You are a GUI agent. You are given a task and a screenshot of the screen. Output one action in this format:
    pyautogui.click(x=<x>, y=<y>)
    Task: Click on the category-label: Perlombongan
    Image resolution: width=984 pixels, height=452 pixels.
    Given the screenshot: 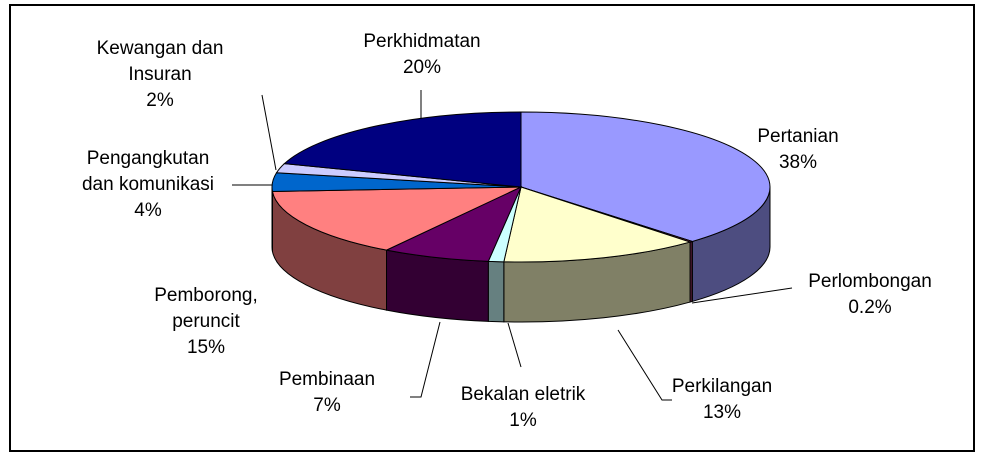 What is the action you would take?
    pyautogui.click(x=870, y=281)
    